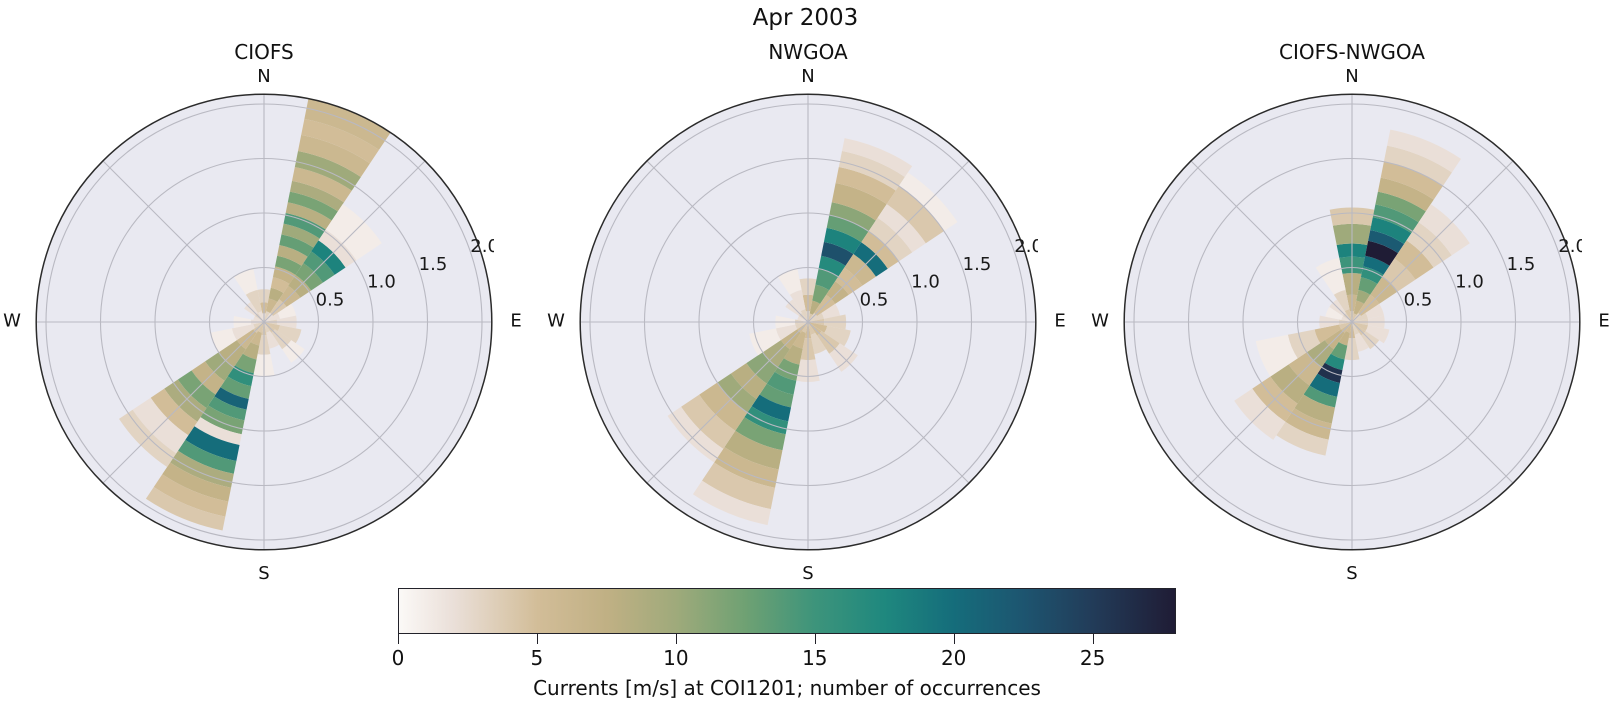 The width and height of the screenshot is (1611, 724). Describe the element at coordinates (676, 658) in the screenshot. I see `colorbar-tick-label: 10` at that location.